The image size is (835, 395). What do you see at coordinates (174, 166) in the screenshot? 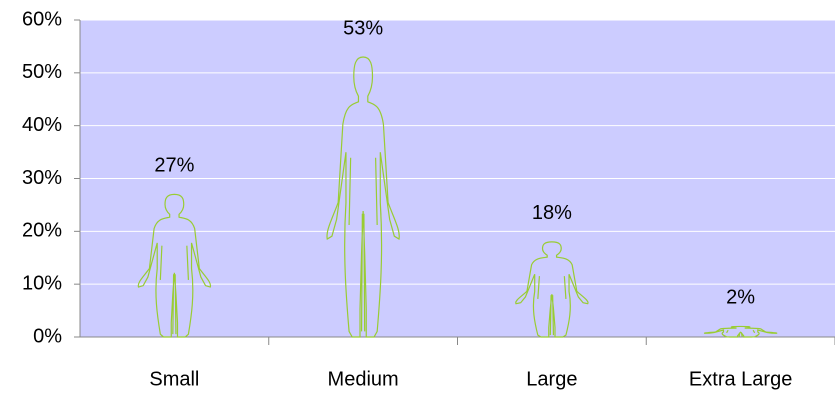
I see `value-label: 27%` at bounding box center [174, 166].